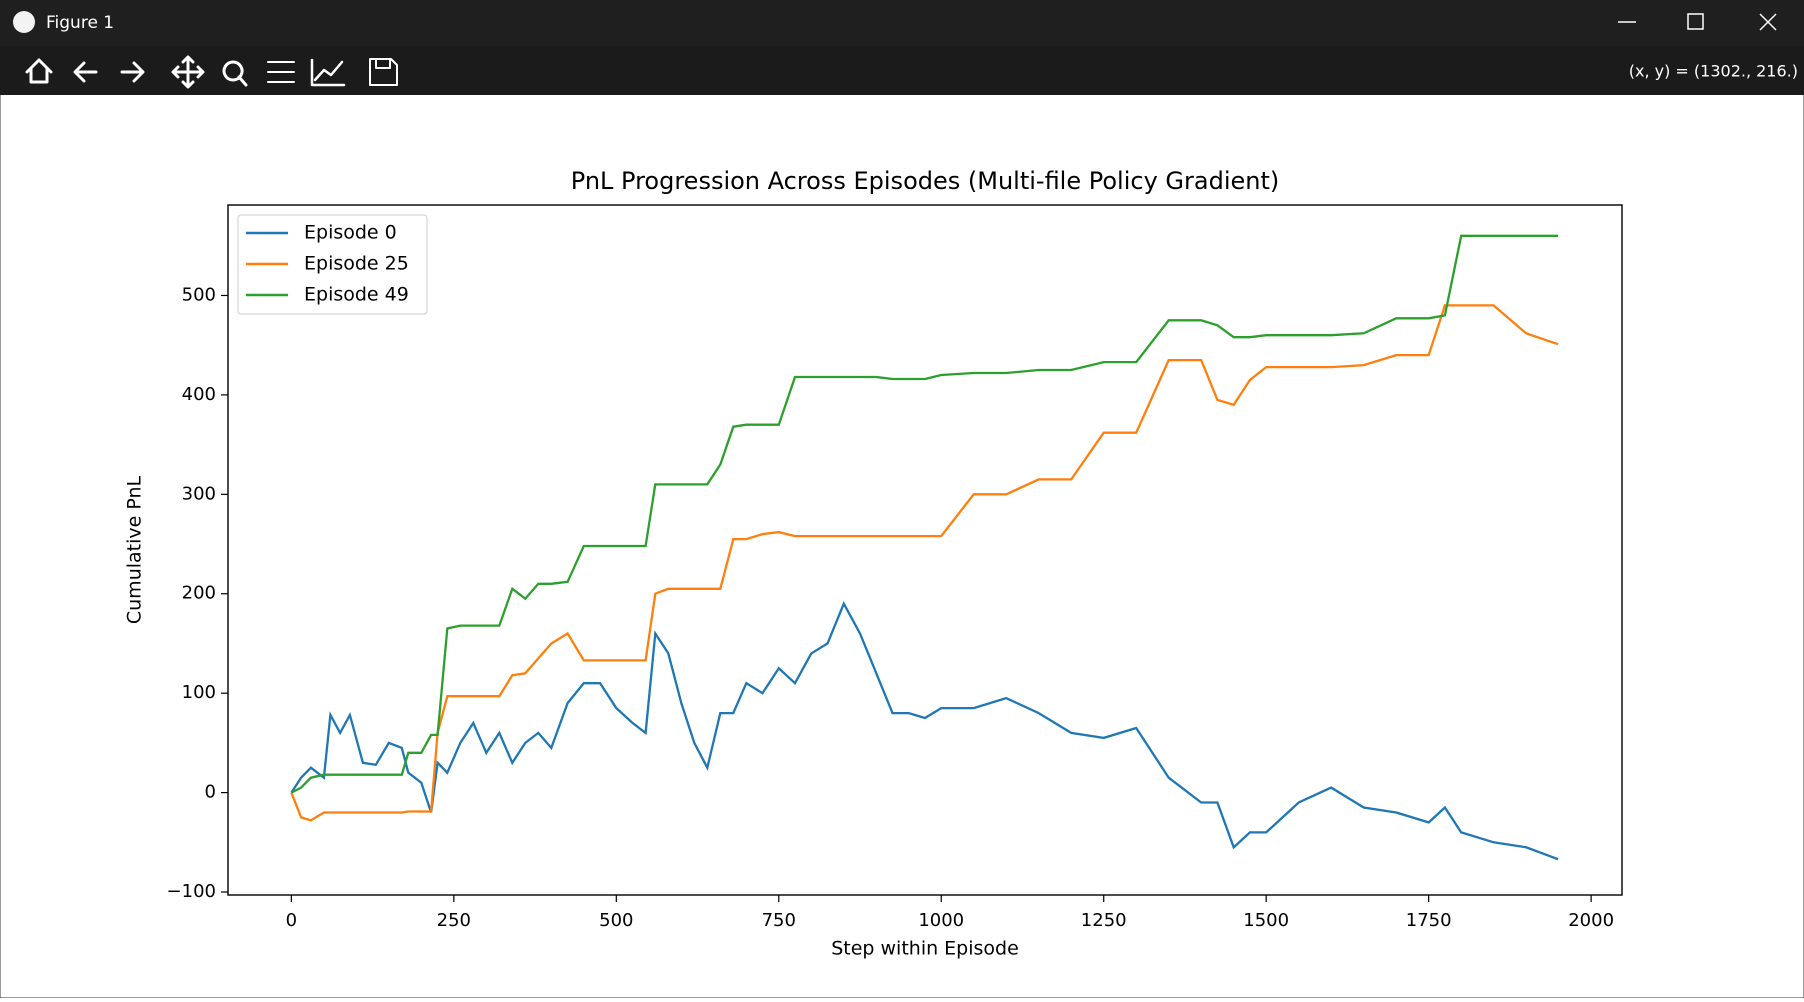  I want to click on x-tick-label: 500, so click(616, 920).